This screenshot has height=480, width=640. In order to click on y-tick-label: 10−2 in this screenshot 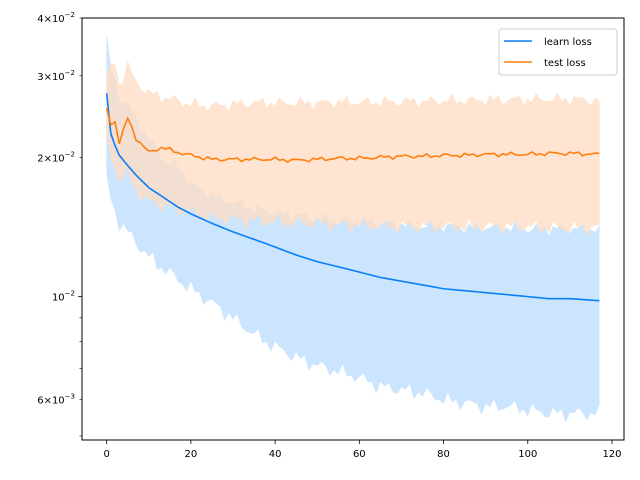, I will do `click(63, 297)`.